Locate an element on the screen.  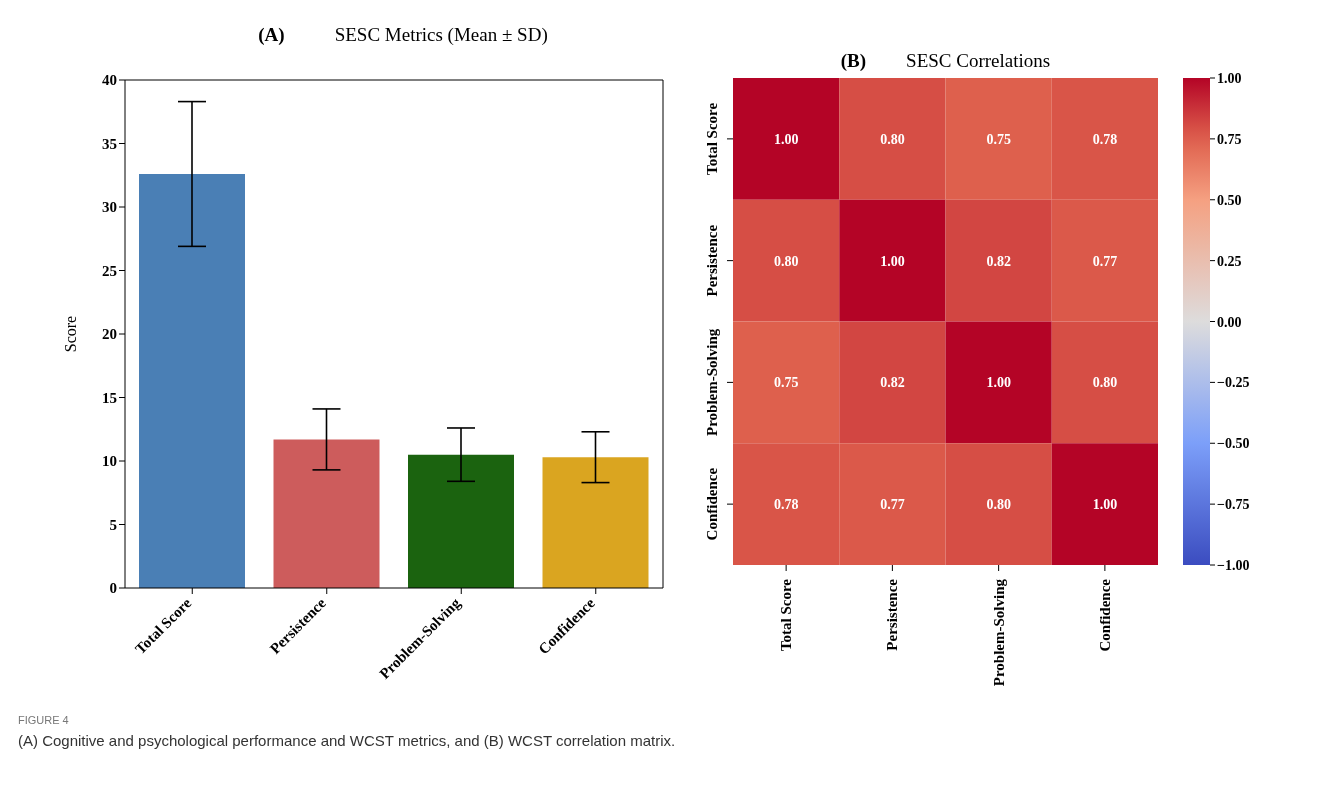
chart-title: SESC Metrics (Mean ± SD) is located at coordinates (441, 34).